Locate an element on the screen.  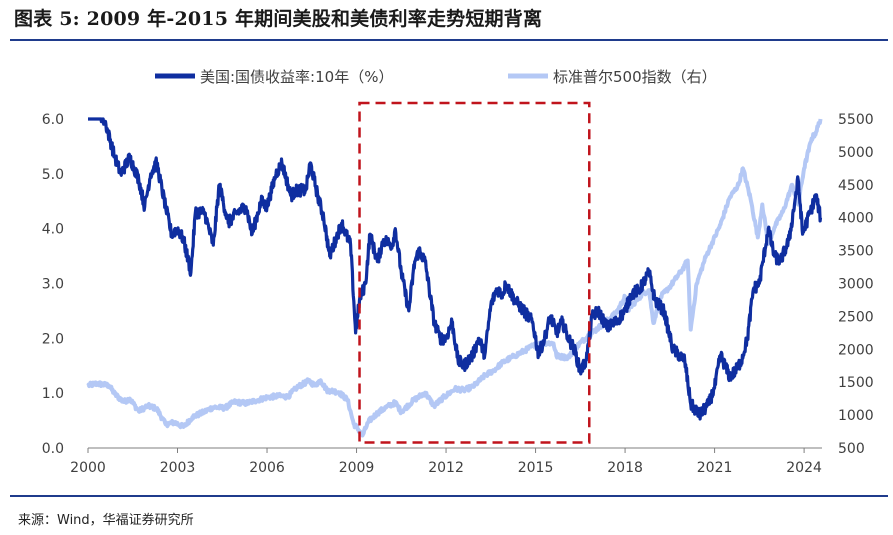
x-tick-label: 2018 is located at coordinates (625, 468).